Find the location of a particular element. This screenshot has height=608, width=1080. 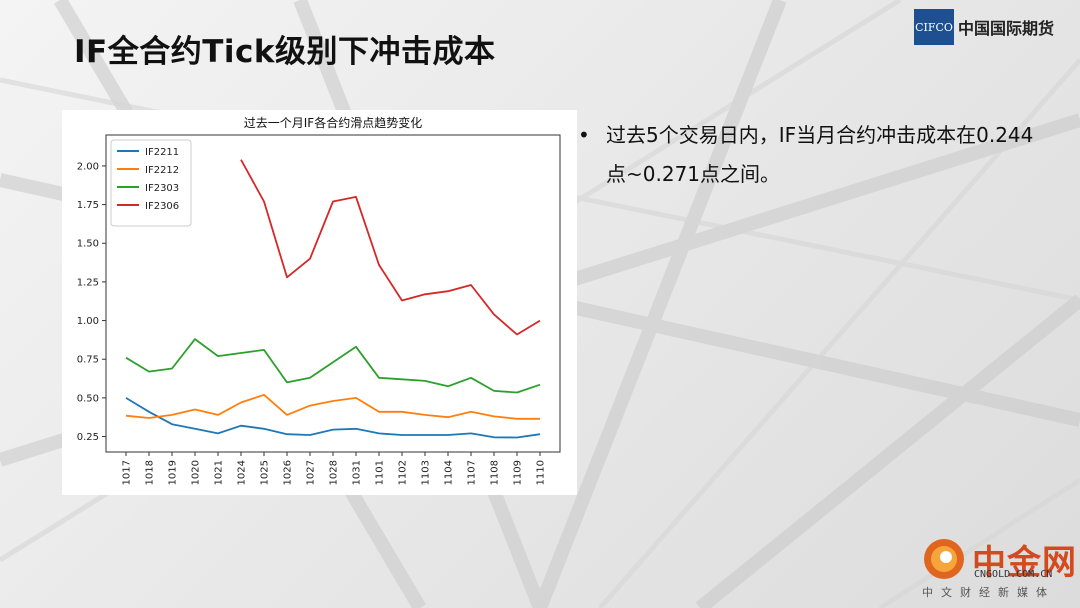

series-line-if2211 is located at coordinates (333, 418).